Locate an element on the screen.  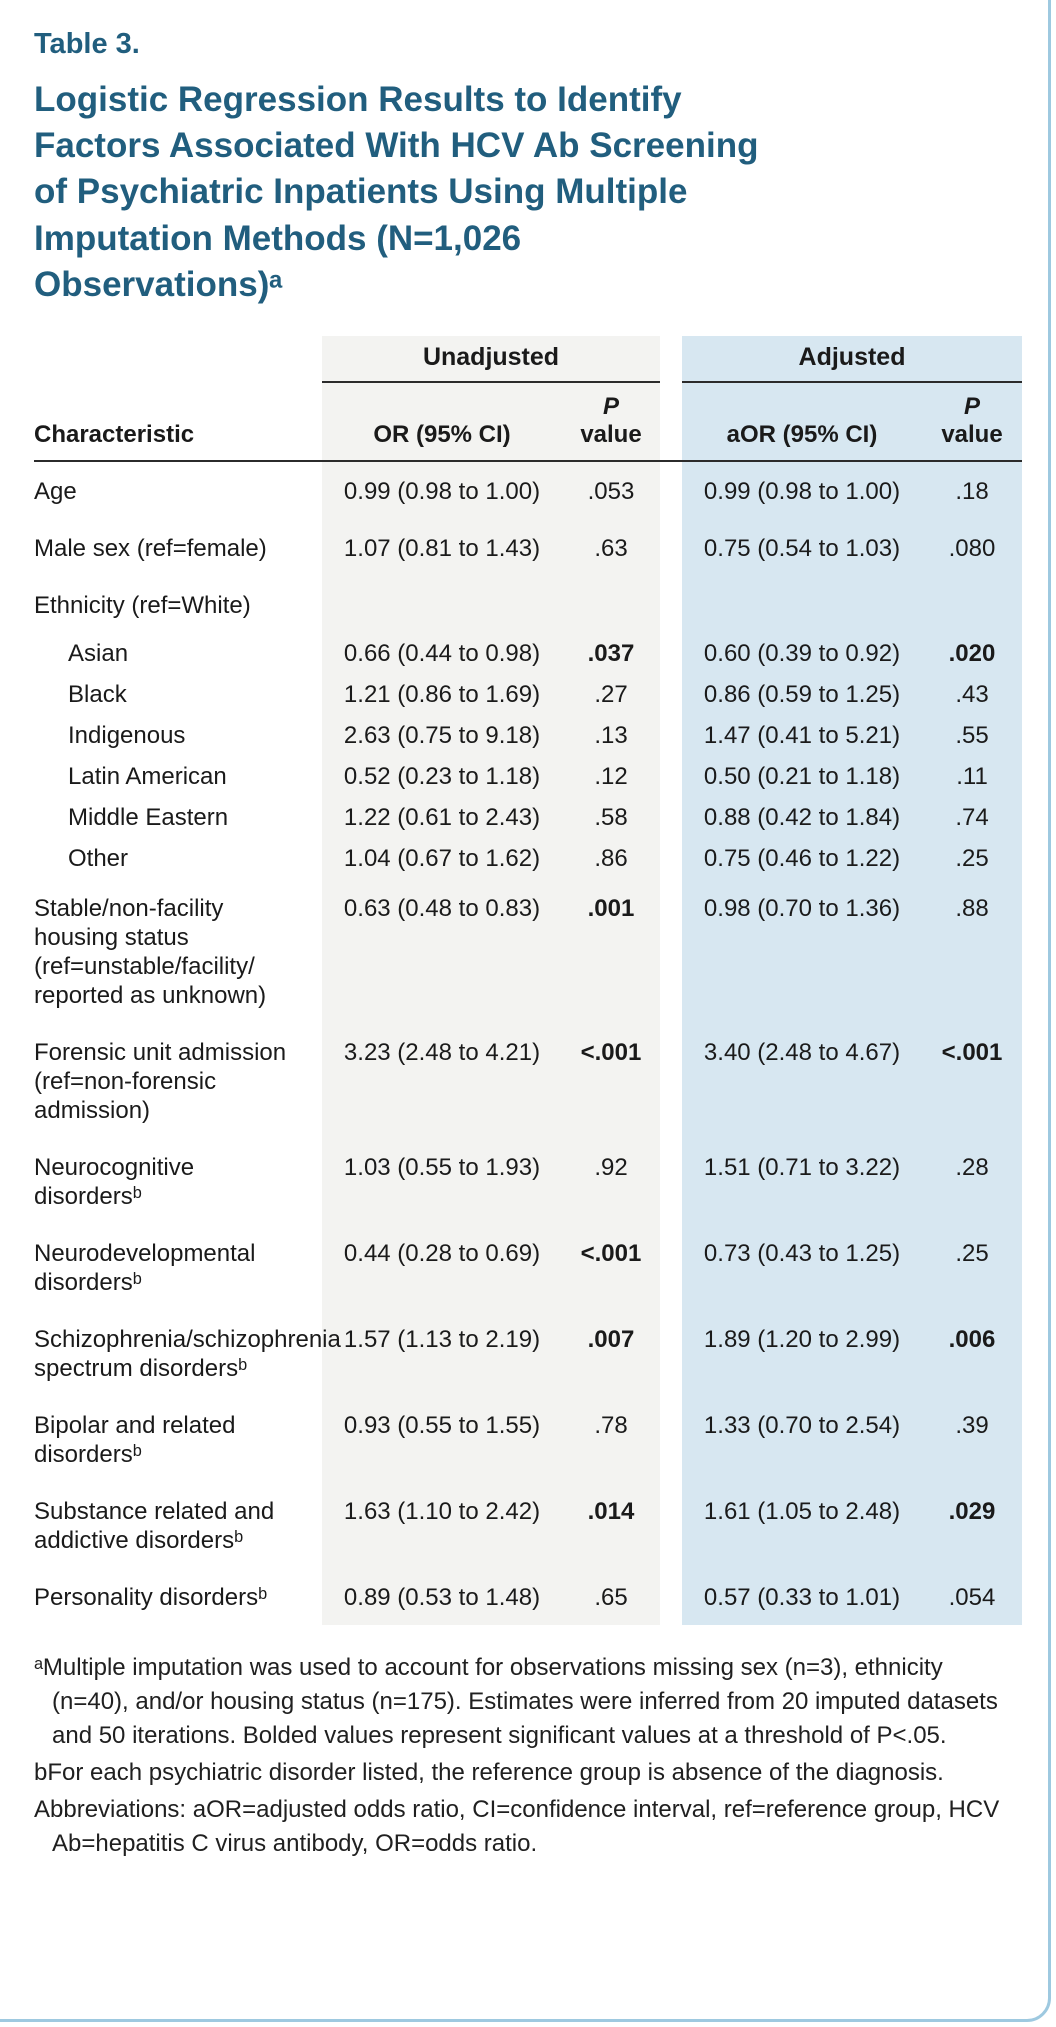
or-cell: 0.44 (0.28 to 0.69) is located at coordinates (442, 1266).